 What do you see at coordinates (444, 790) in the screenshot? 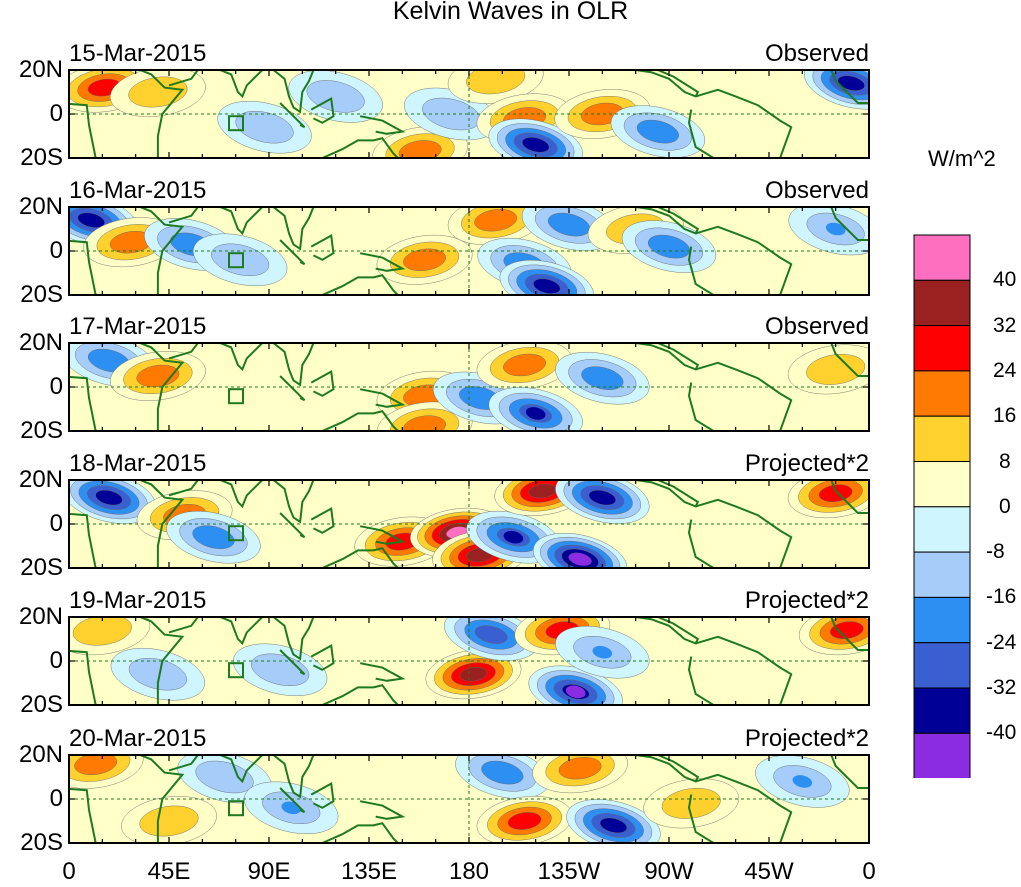
I see `map-panel: 20-Mar-2015 Projected*2 20N 0 20S` at bounding box center [444, 790].